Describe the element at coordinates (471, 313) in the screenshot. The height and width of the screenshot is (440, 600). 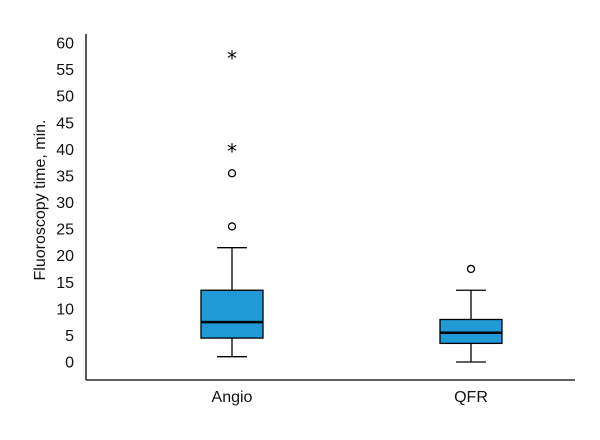
I see `box-group` at that location.